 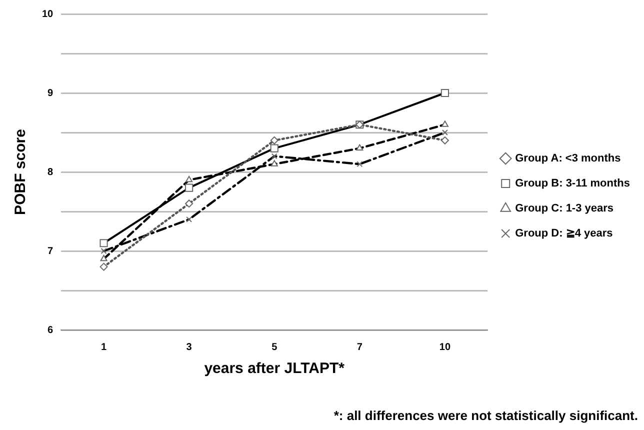 I want to click on x-tick-label: 1, so click(x=103, y=347).